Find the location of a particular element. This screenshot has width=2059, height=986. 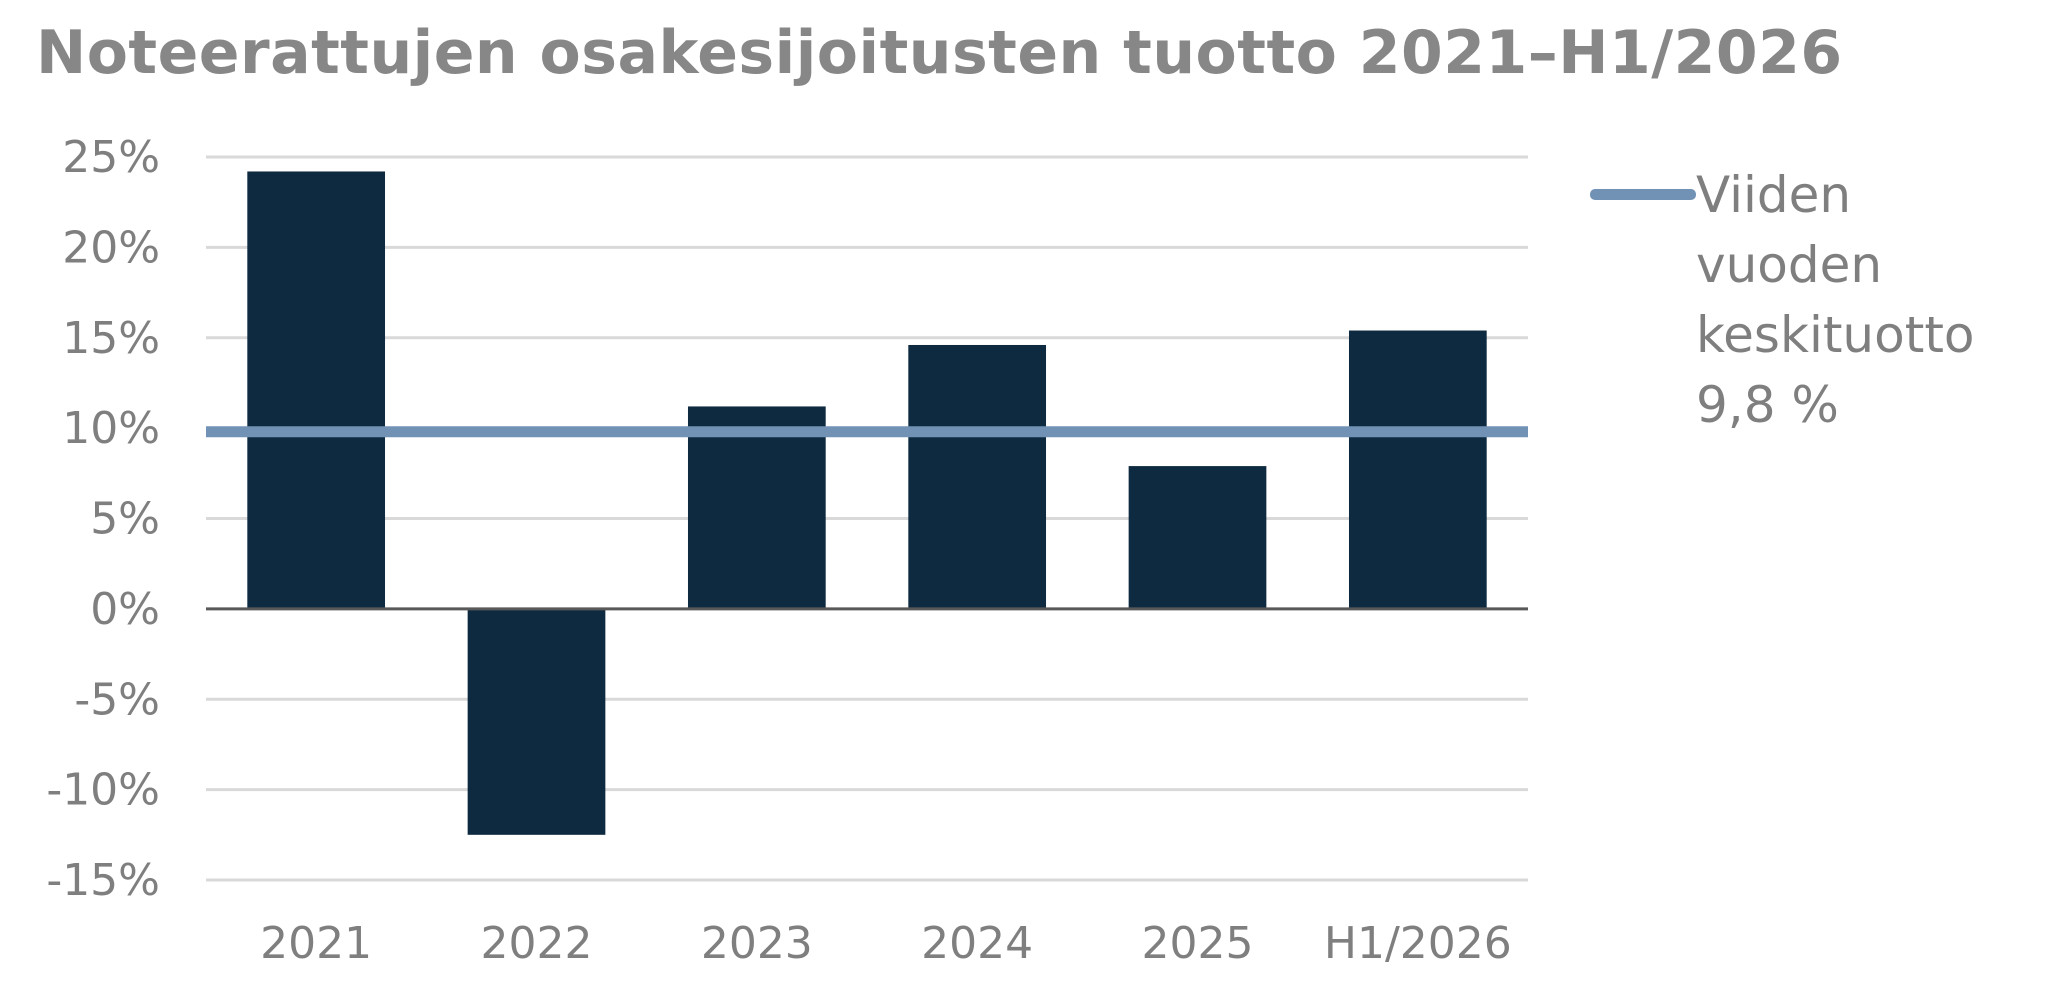

x-tick-label: 2025 is located at coordinates (1198, 943).